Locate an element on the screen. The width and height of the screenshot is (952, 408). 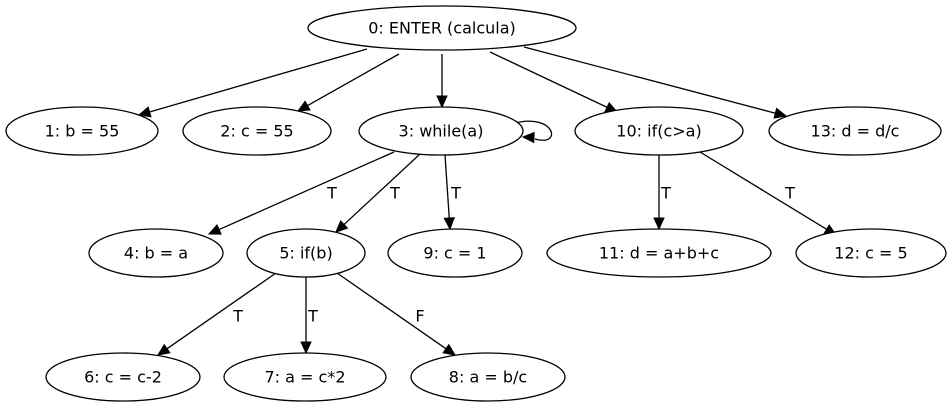
edge-5-to-8-label: F is located at coordinates (419, 316).